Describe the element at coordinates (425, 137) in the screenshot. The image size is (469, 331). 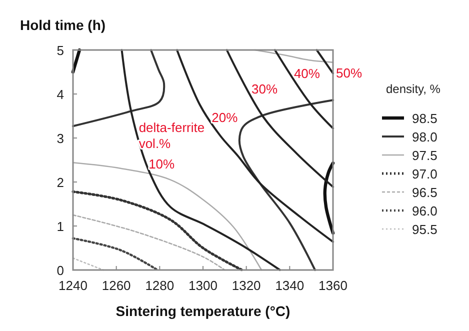
I see `legend-label: 98.0` at that location.